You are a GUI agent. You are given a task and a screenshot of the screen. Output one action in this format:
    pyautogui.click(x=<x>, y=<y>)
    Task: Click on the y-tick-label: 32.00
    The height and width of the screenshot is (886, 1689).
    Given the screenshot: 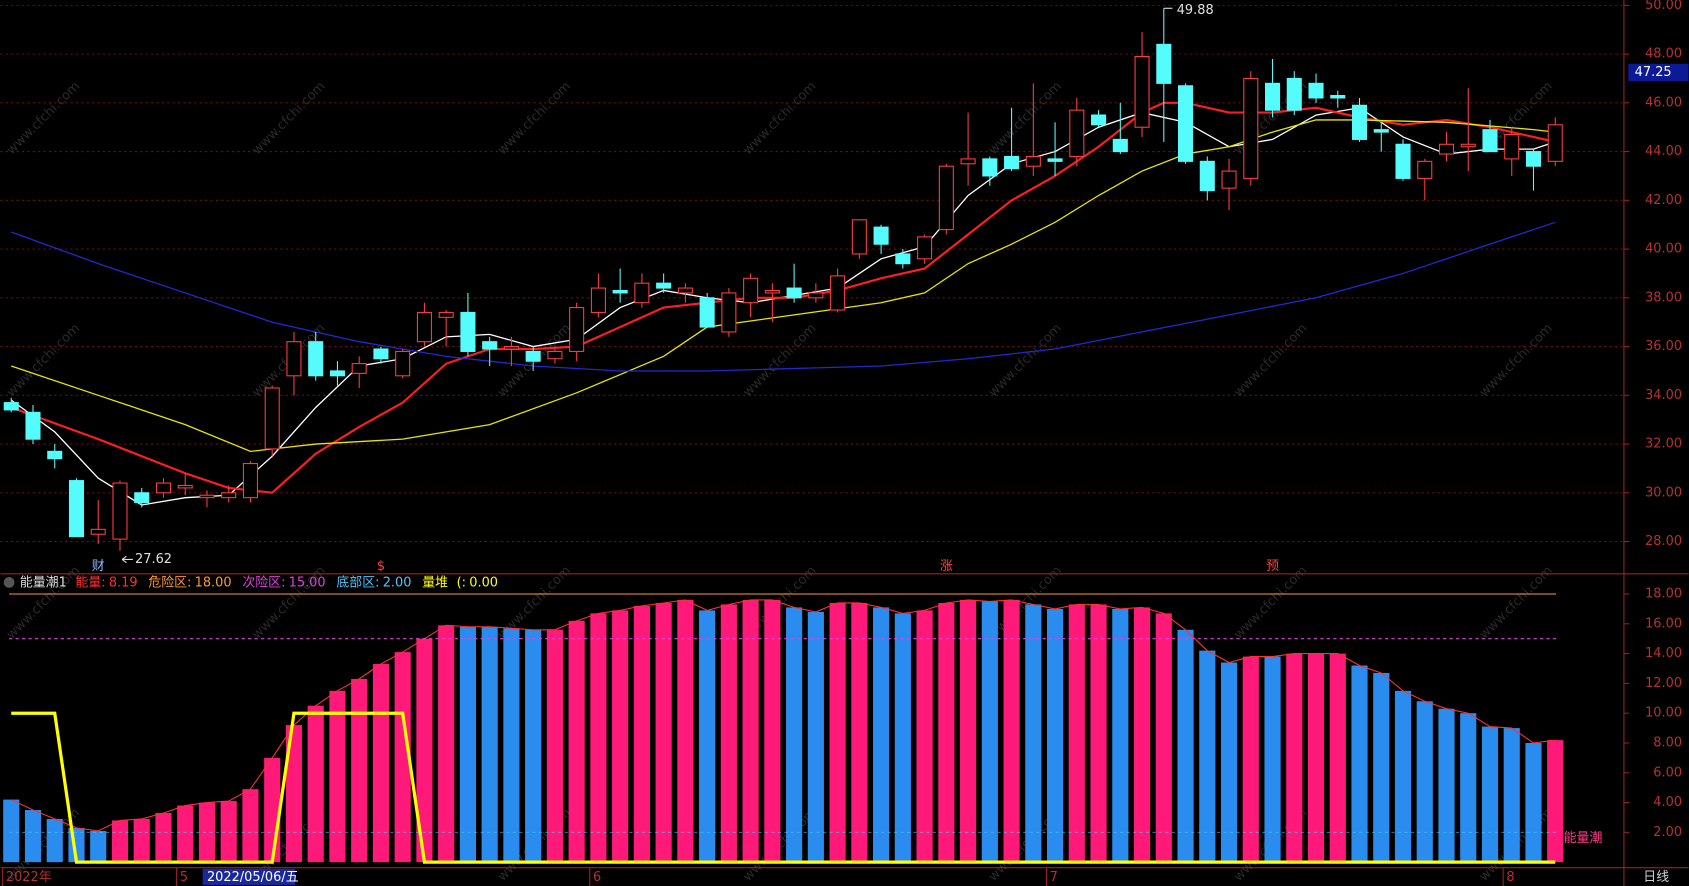 What is the action you would take?
    pyautogui.click(x=1663, y=444)
    